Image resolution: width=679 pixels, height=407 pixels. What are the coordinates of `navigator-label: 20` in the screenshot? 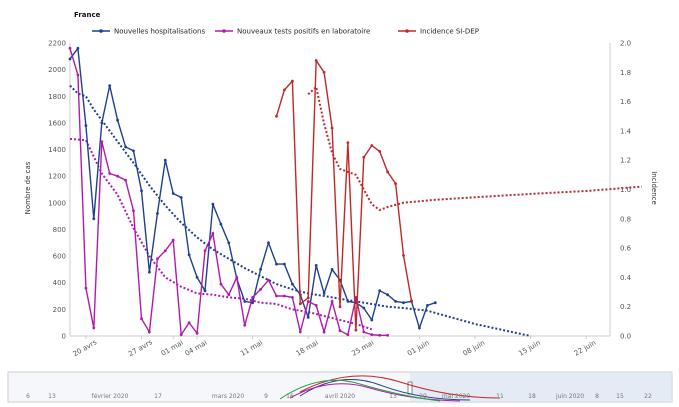 It's located at (423, 396).